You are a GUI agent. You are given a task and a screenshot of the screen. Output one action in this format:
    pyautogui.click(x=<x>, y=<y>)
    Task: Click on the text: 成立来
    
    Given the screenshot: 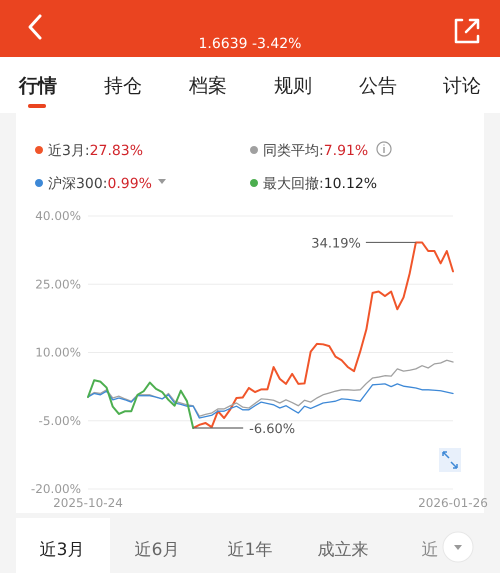 What is the action you would take?
    pyautogui.click(x=343, y=550)
    